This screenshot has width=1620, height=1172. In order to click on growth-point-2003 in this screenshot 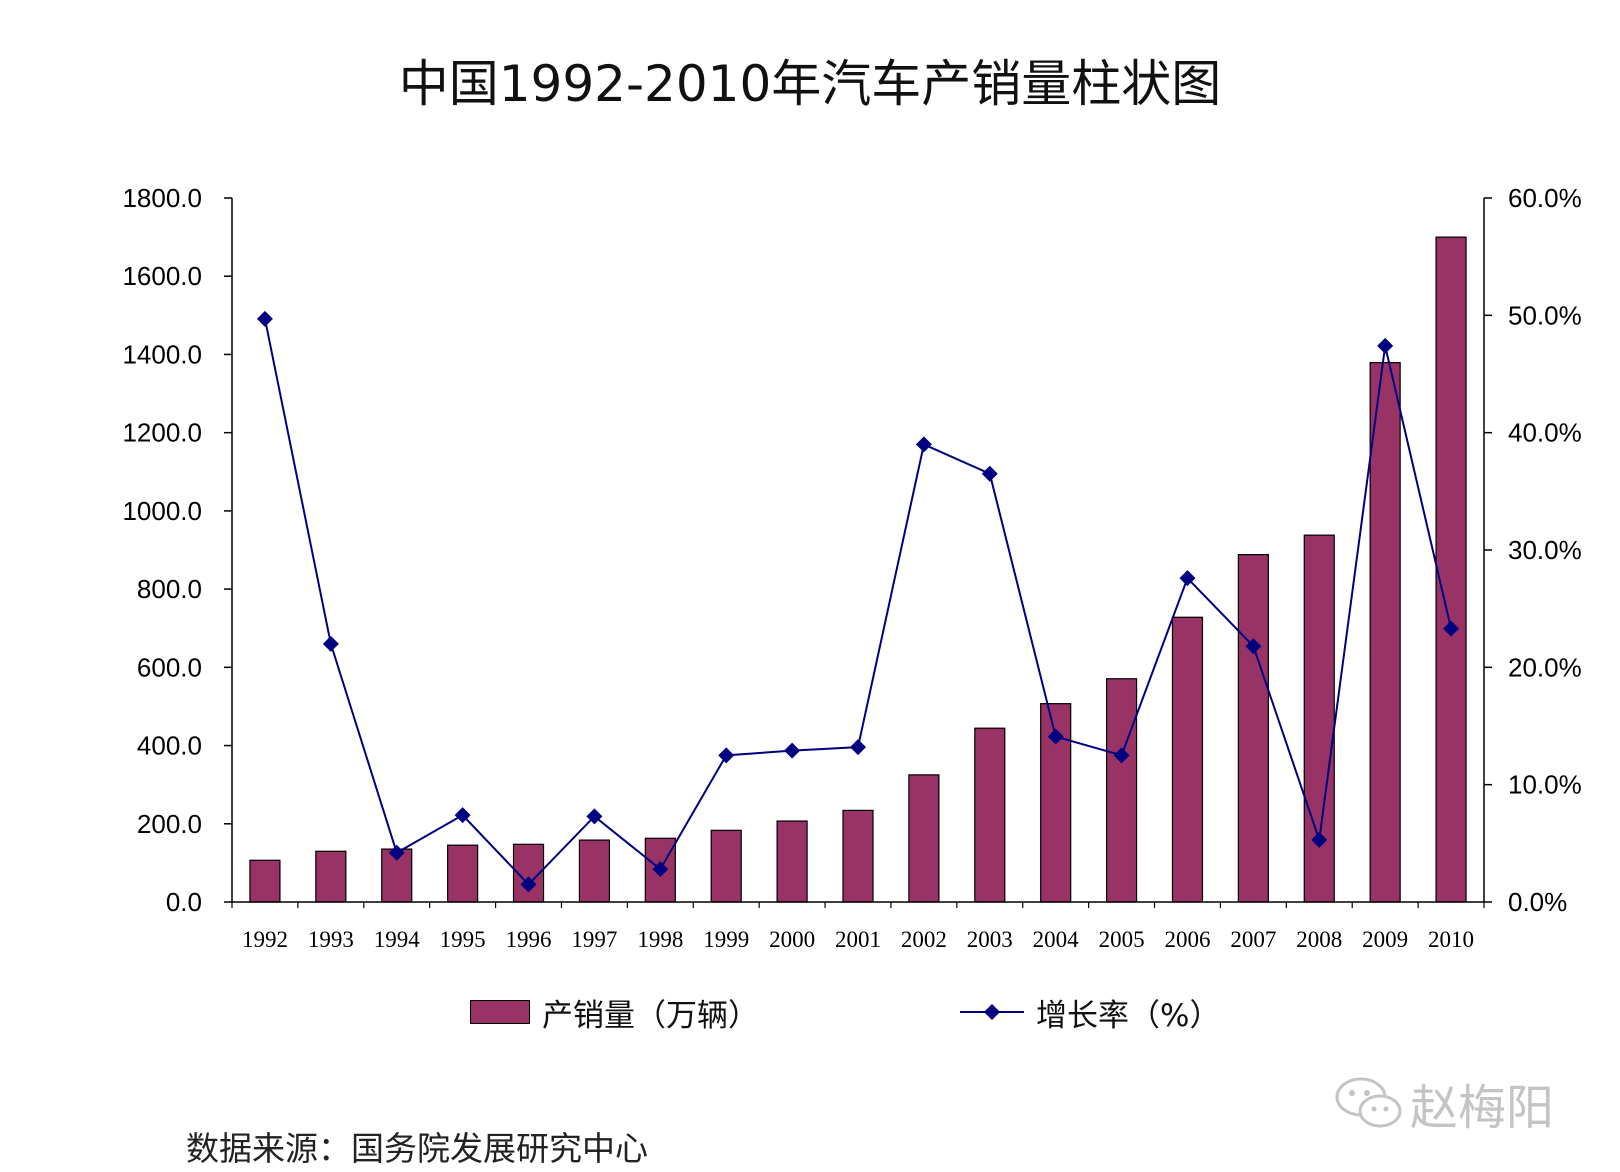, I will do `click(989, 473)`.